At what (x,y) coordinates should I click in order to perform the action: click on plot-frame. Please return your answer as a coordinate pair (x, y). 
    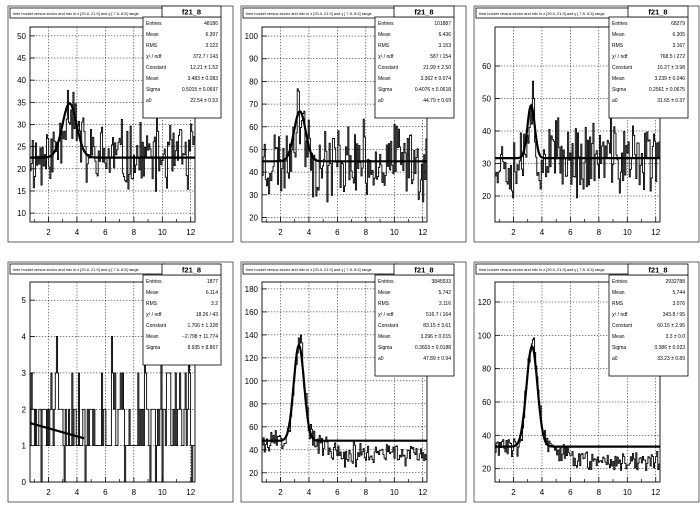
    Looking at the image, I should click on (112, 382).